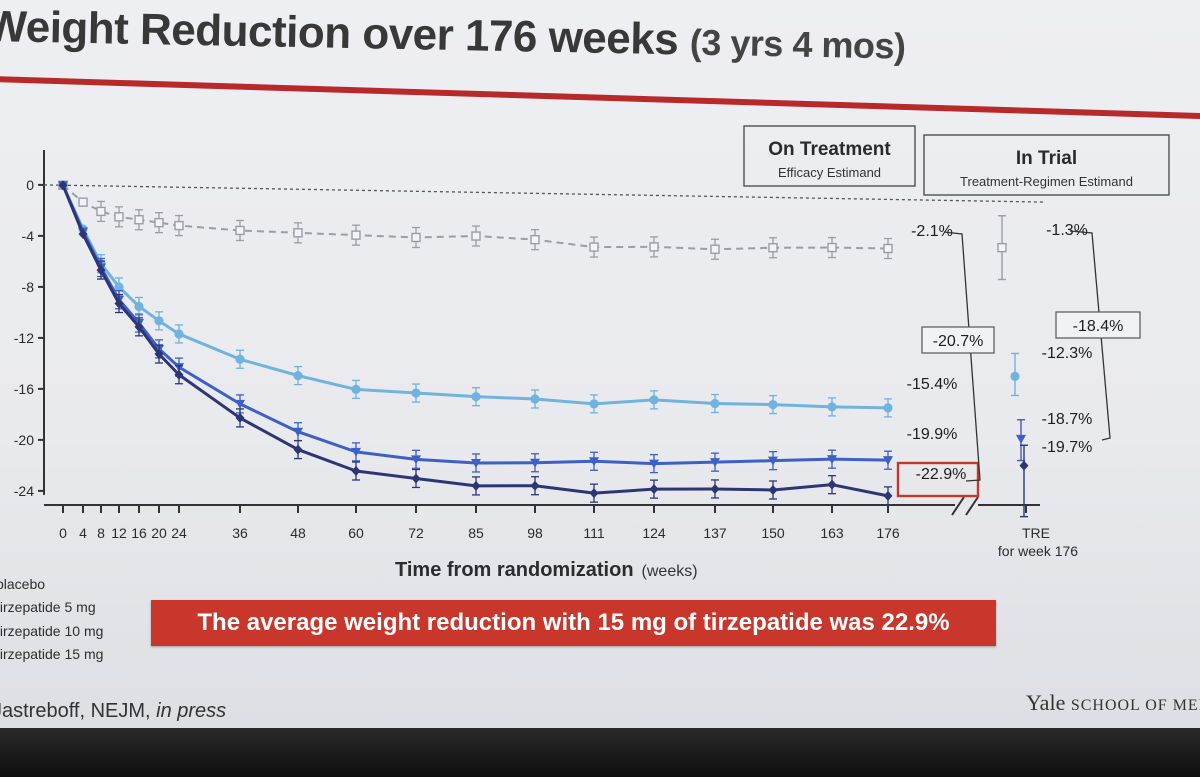 Image resolution: width=1200 pixels, height=777 pixels. What do you see at coordinates (28, 287) in the screenshot?
I see `y-tick-label: -8` at bounding box center [28, 287].